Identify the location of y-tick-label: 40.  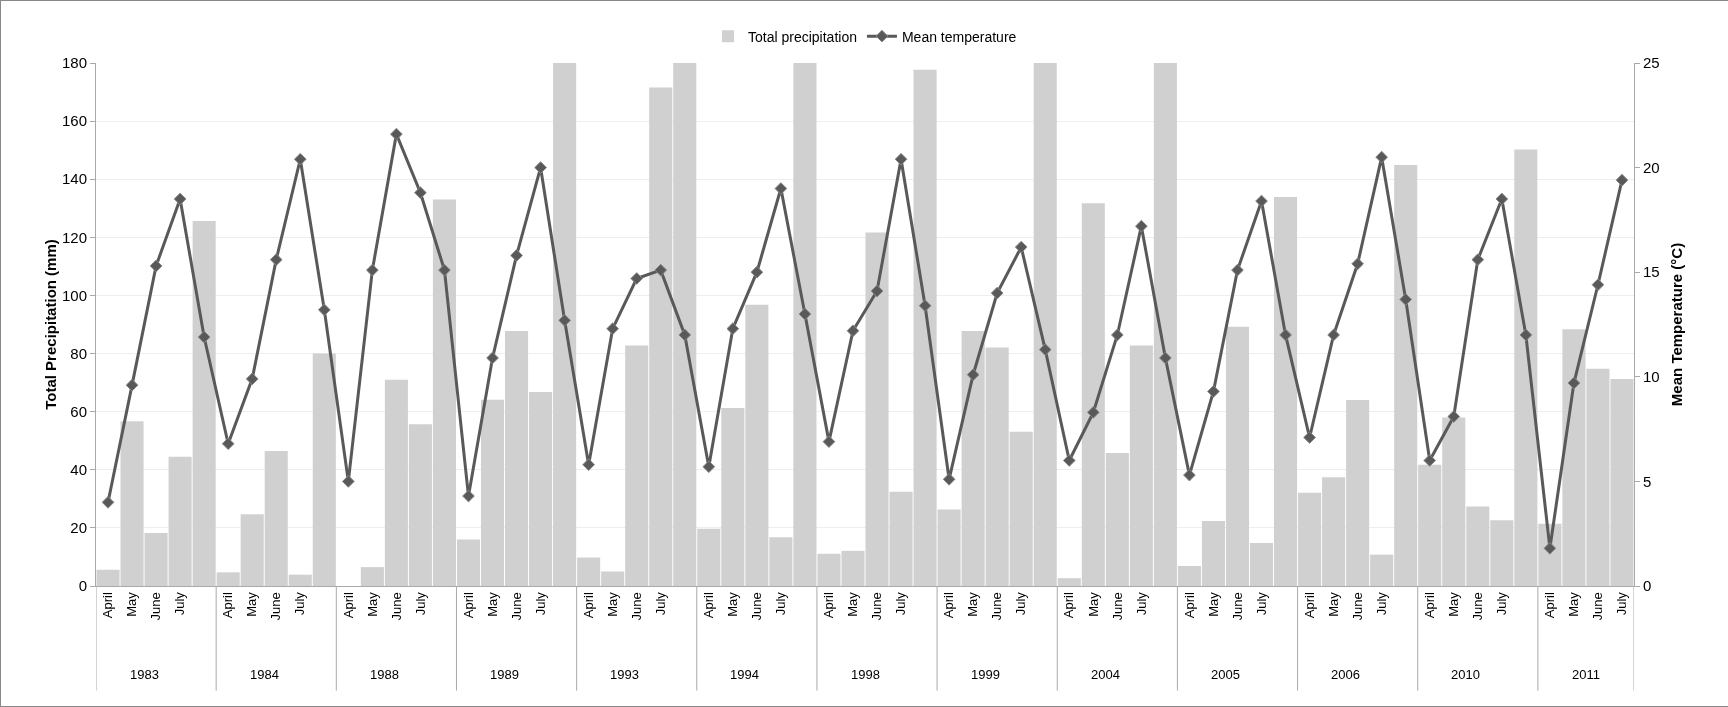
(78, 470).